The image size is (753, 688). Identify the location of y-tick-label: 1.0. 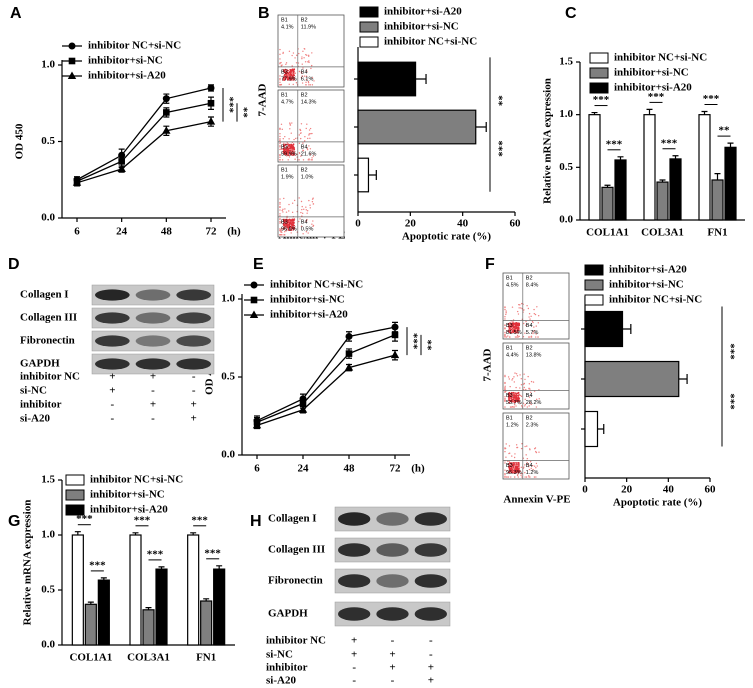
(228, 299).